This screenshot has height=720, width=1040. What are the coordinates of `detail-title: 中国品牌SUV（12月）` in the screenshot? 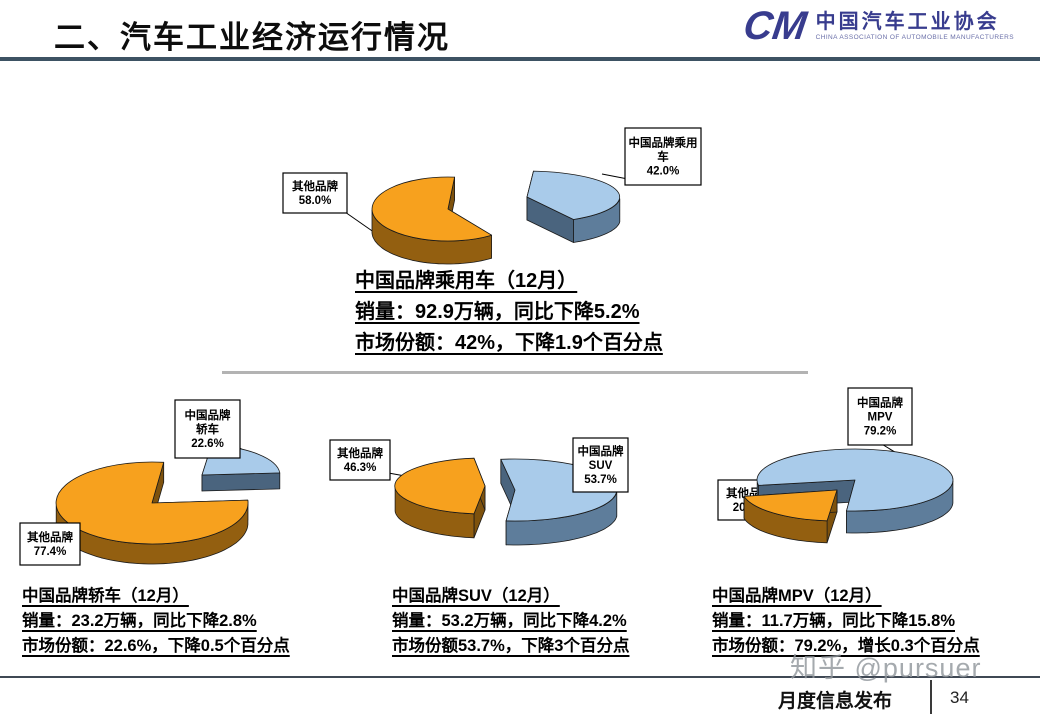 It's located at (476, 596).